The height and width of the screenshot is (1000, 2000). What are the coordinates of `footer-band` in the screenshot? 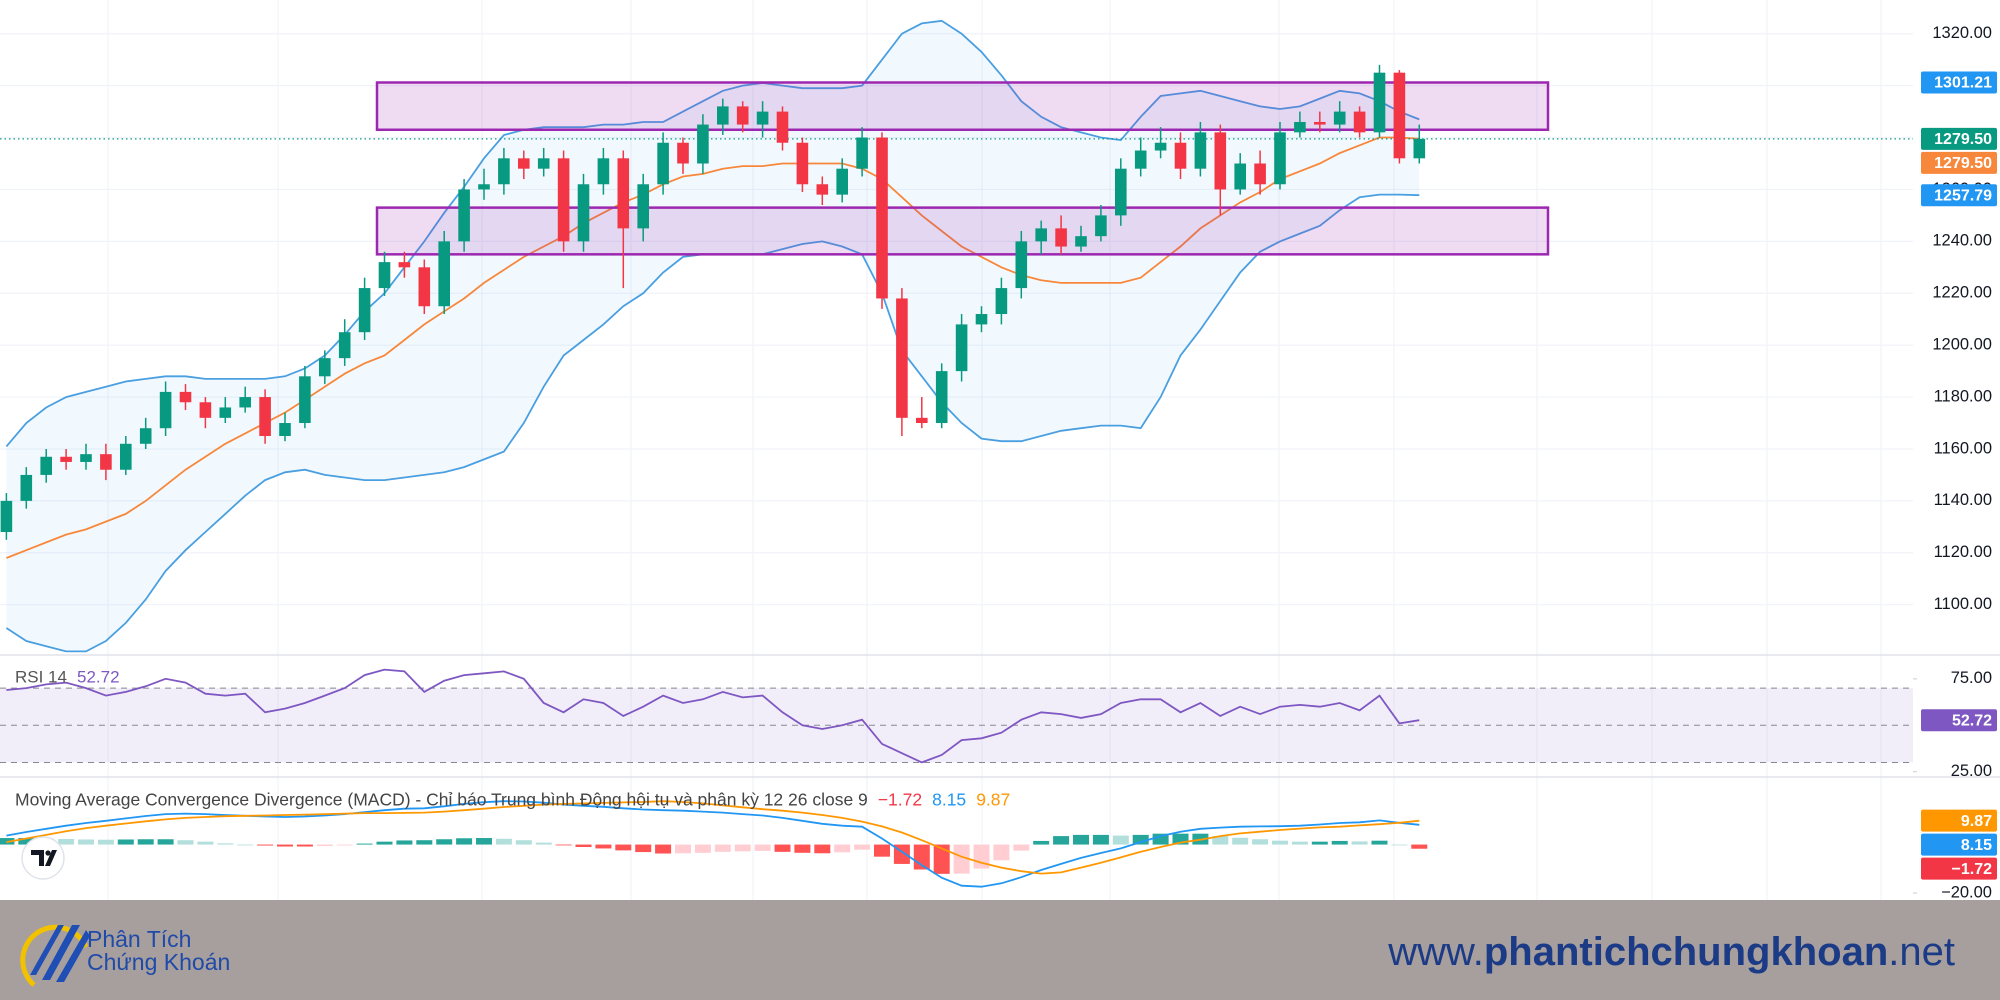 It's located at (1000, 950).